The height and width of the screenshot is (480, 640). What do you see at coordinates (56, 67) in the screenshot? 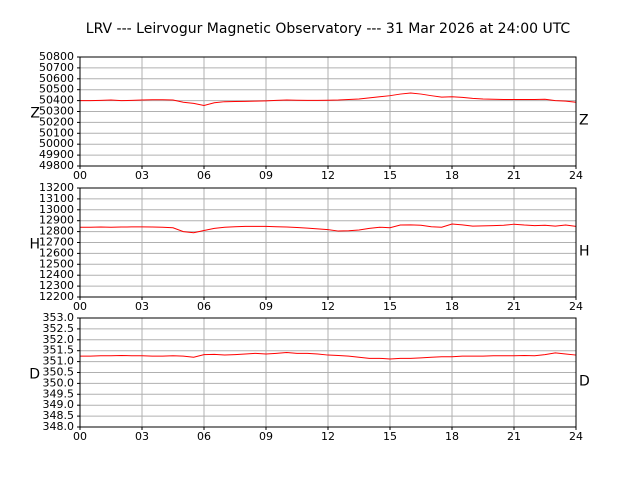
I see `y-tick-label: 50700` at bounding box center [56, 67].